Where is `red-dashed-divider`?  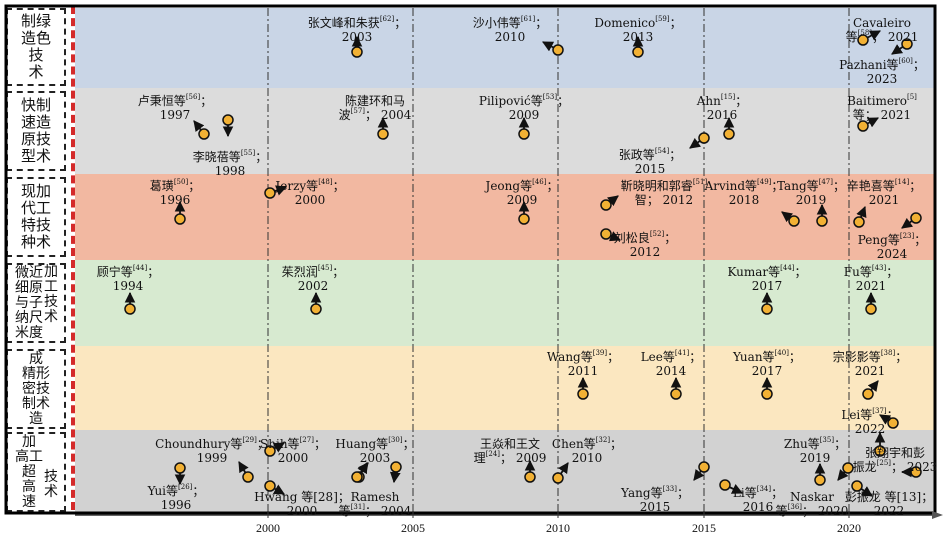 red-dashed-divider is located at coordinates (73, 258).